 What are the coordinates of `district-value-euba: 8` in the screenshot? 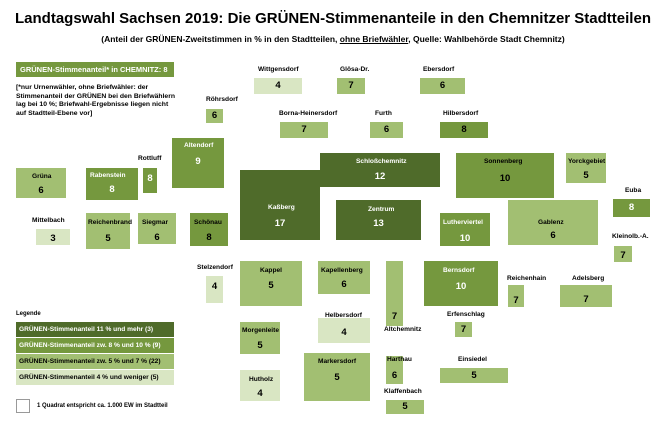 It's located at (631, 207).